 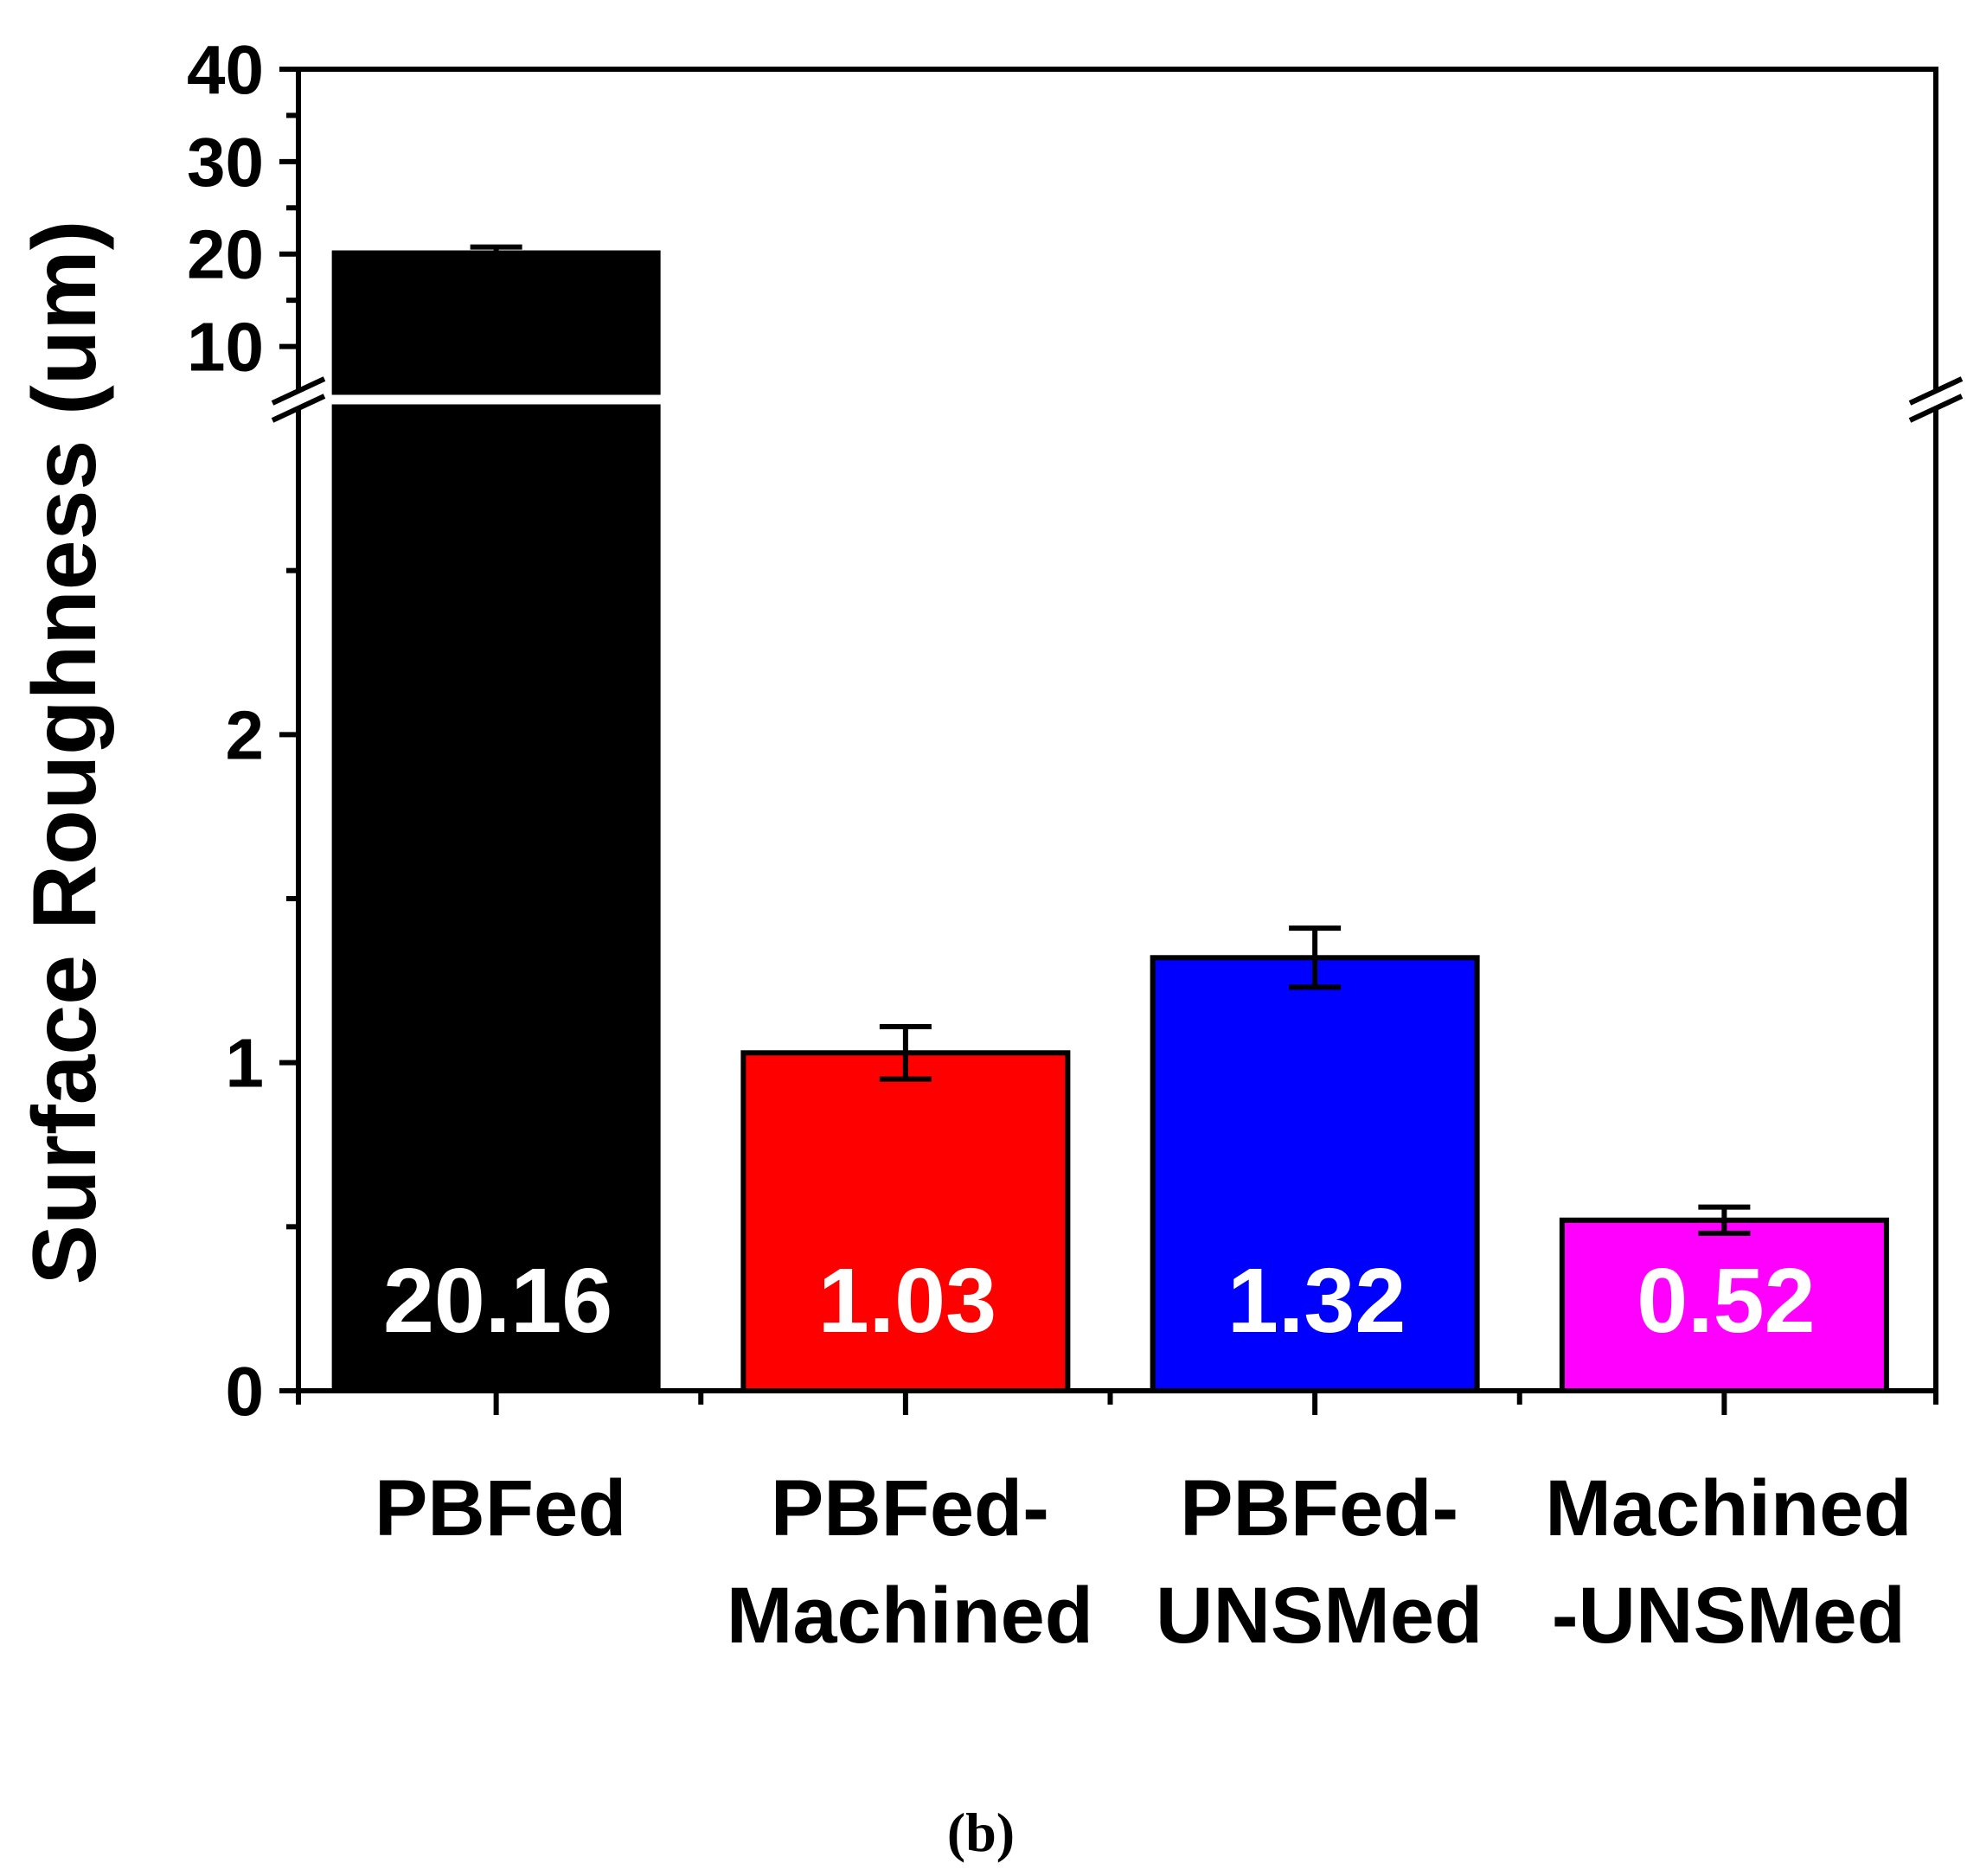 What do you see at coordinates (498, 1301) in the screenshot?
I see `bar-data-label: 20.16` at bounding box center [498, 1301].